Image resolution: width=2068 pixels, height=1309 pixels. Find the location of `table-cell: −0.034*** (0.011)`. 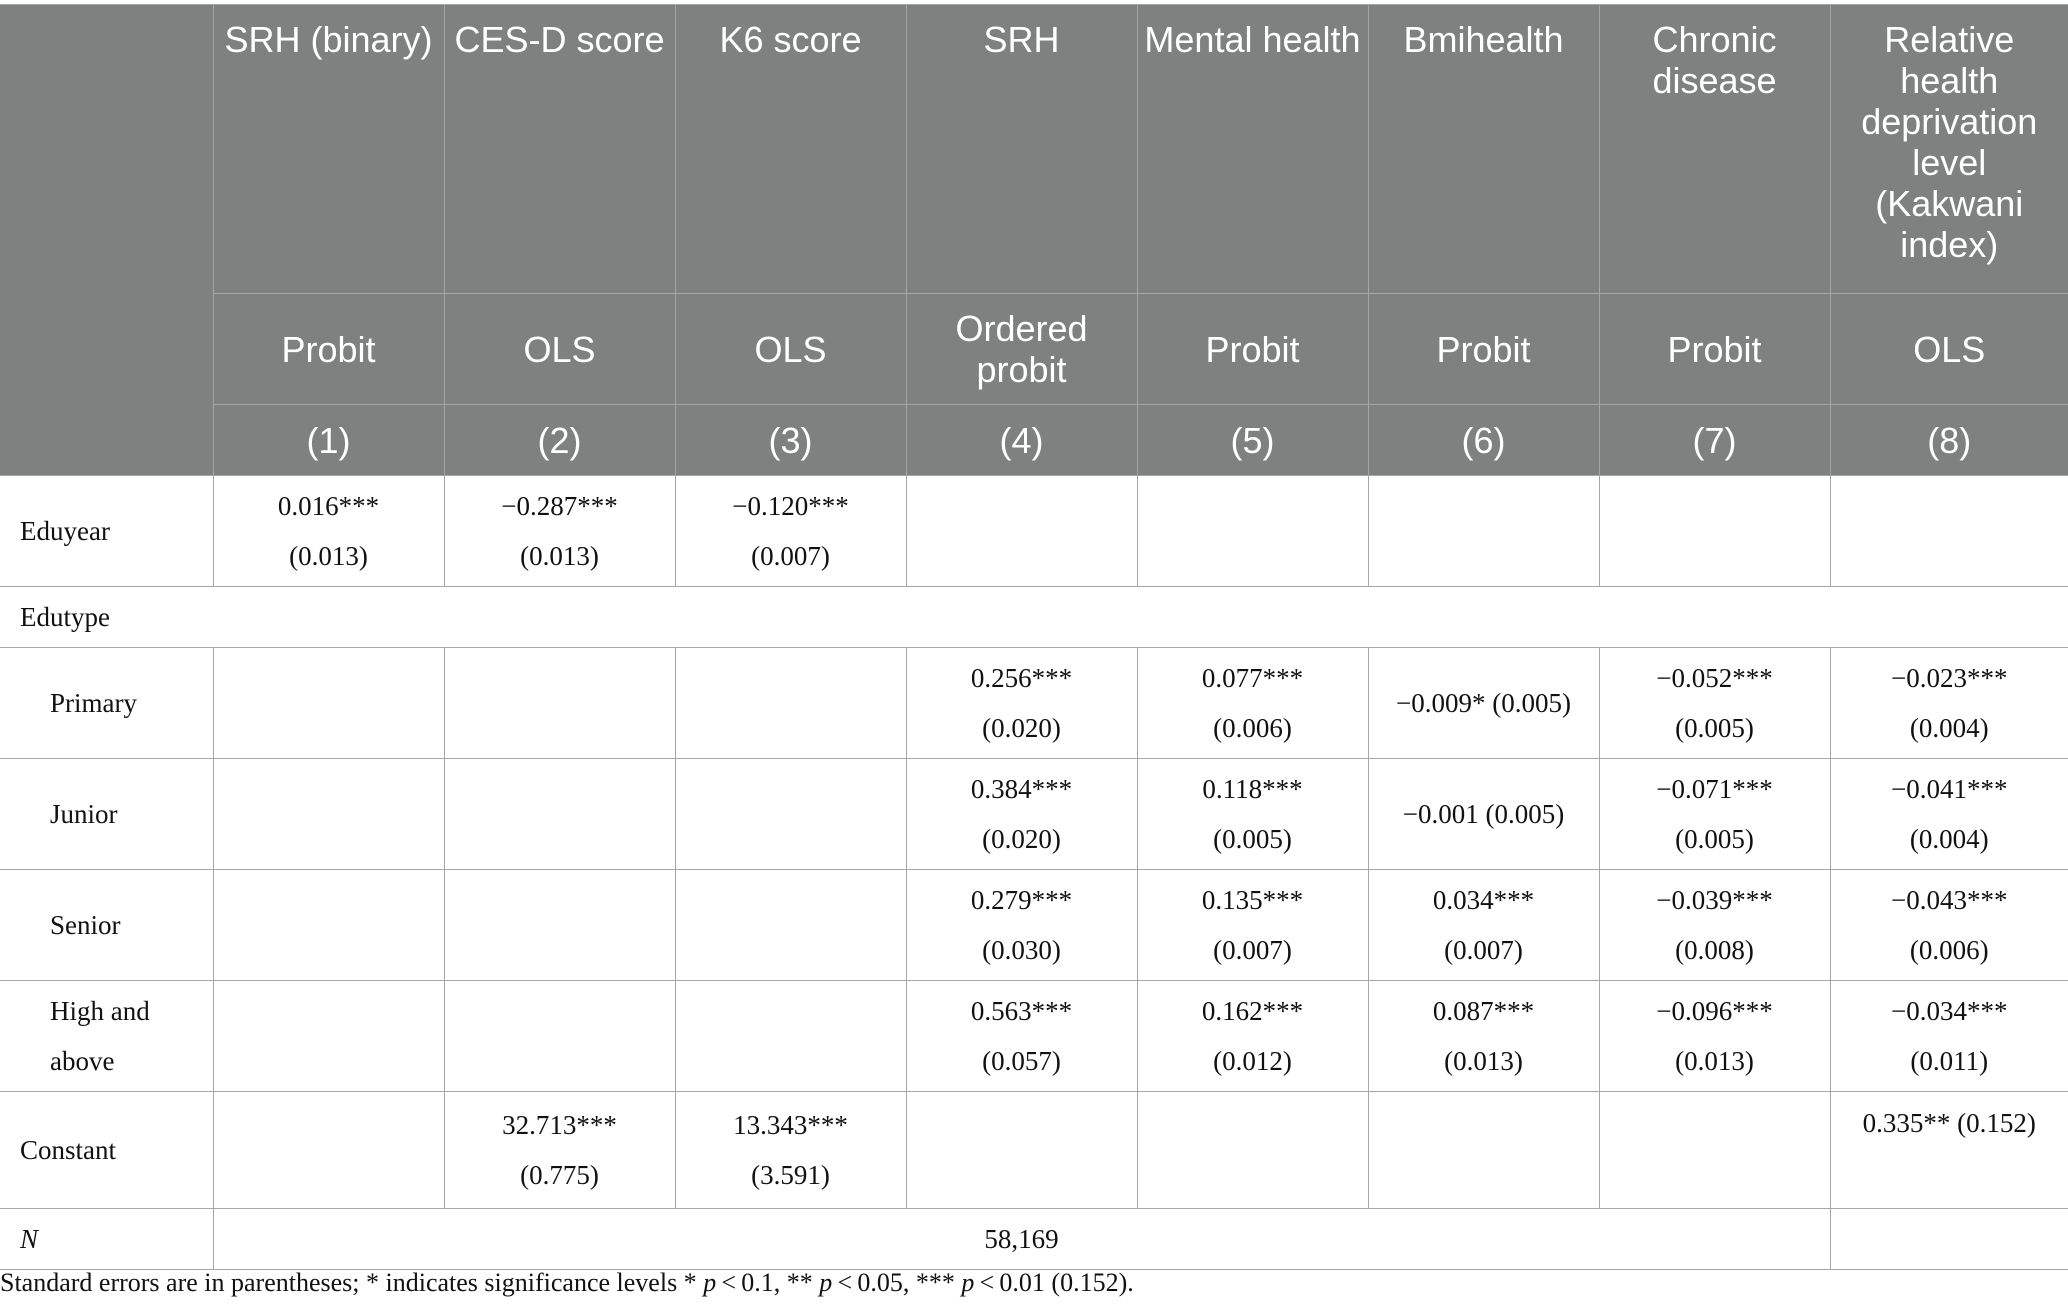

table-cell: −0.034*** (0.011) is located at coordinates (1948, 1036).